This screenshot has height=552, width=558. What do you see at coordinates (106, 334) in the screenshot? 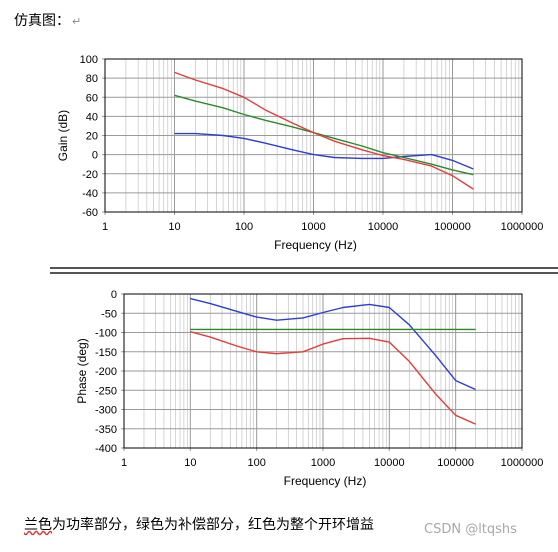
I see `chart2-y-tick-label: -100` at bounding box center [106, 334].